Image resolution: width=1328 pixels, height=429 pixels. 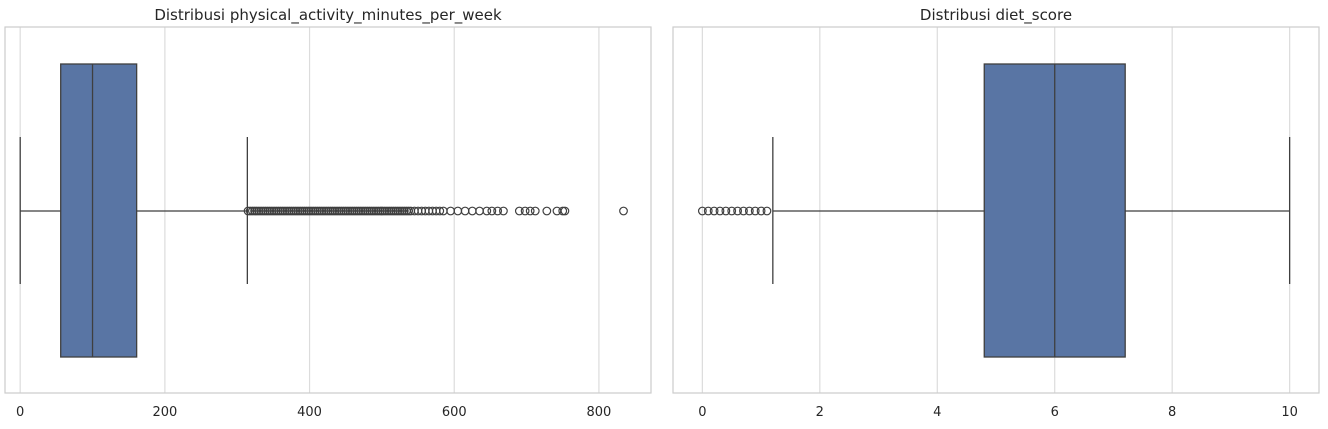 What do you see at coordinates (820, 412) in the screenshot?
I see `diet-score-tick-label: 2` at bounding box center [820, 412].